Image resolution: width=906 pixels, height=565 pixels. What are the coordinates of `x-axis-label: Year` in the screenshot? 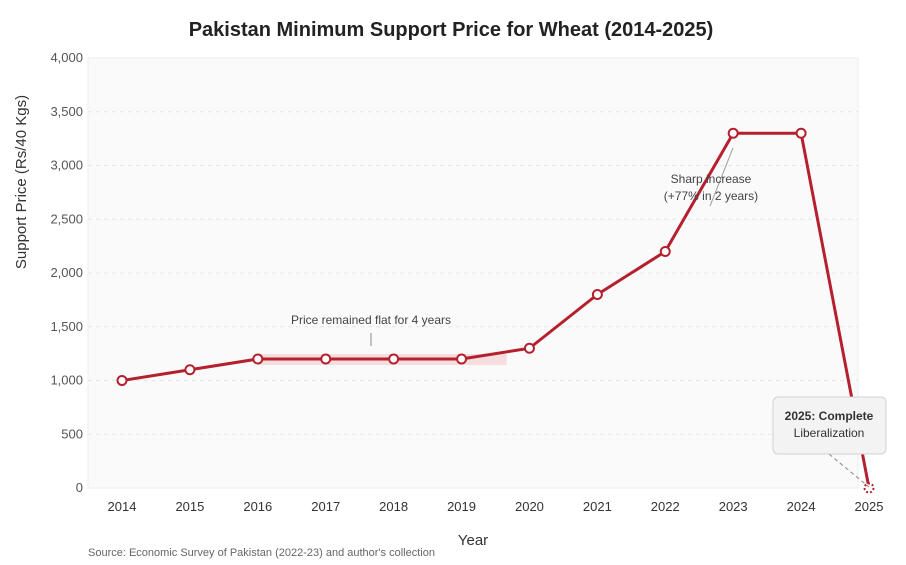 It's located at (473, 540).